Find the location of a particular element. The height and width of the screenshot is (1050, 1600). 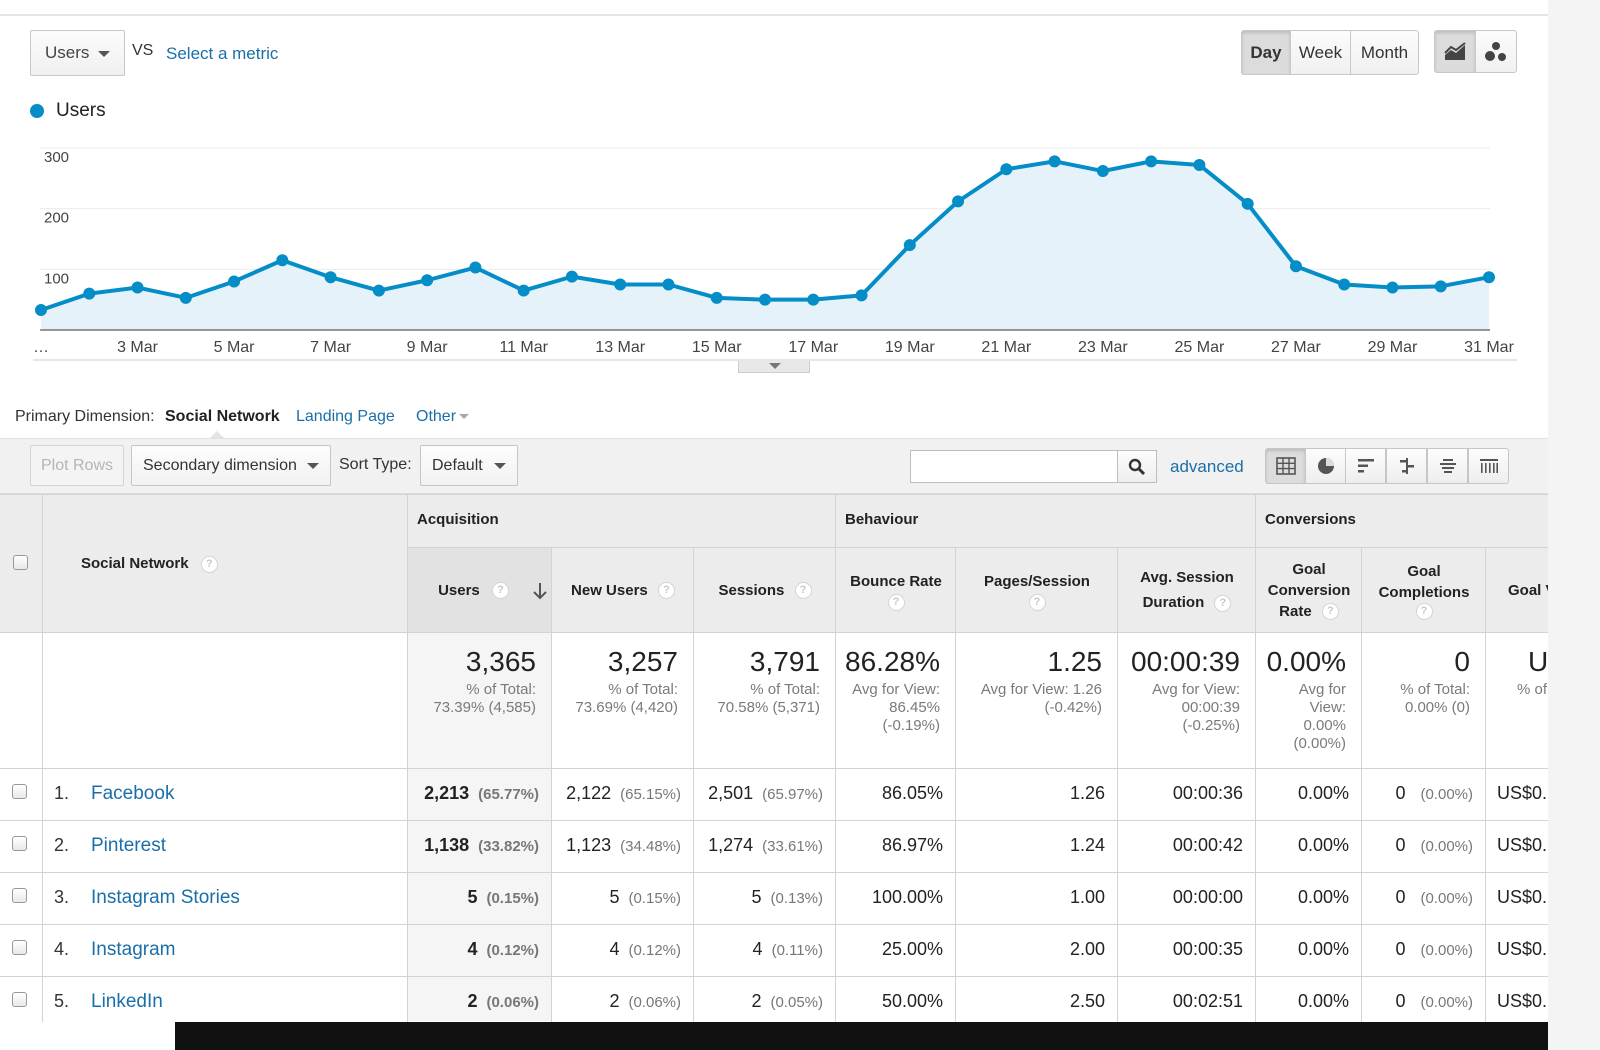

legend-users-swatch is located at coordinates (37, 111).